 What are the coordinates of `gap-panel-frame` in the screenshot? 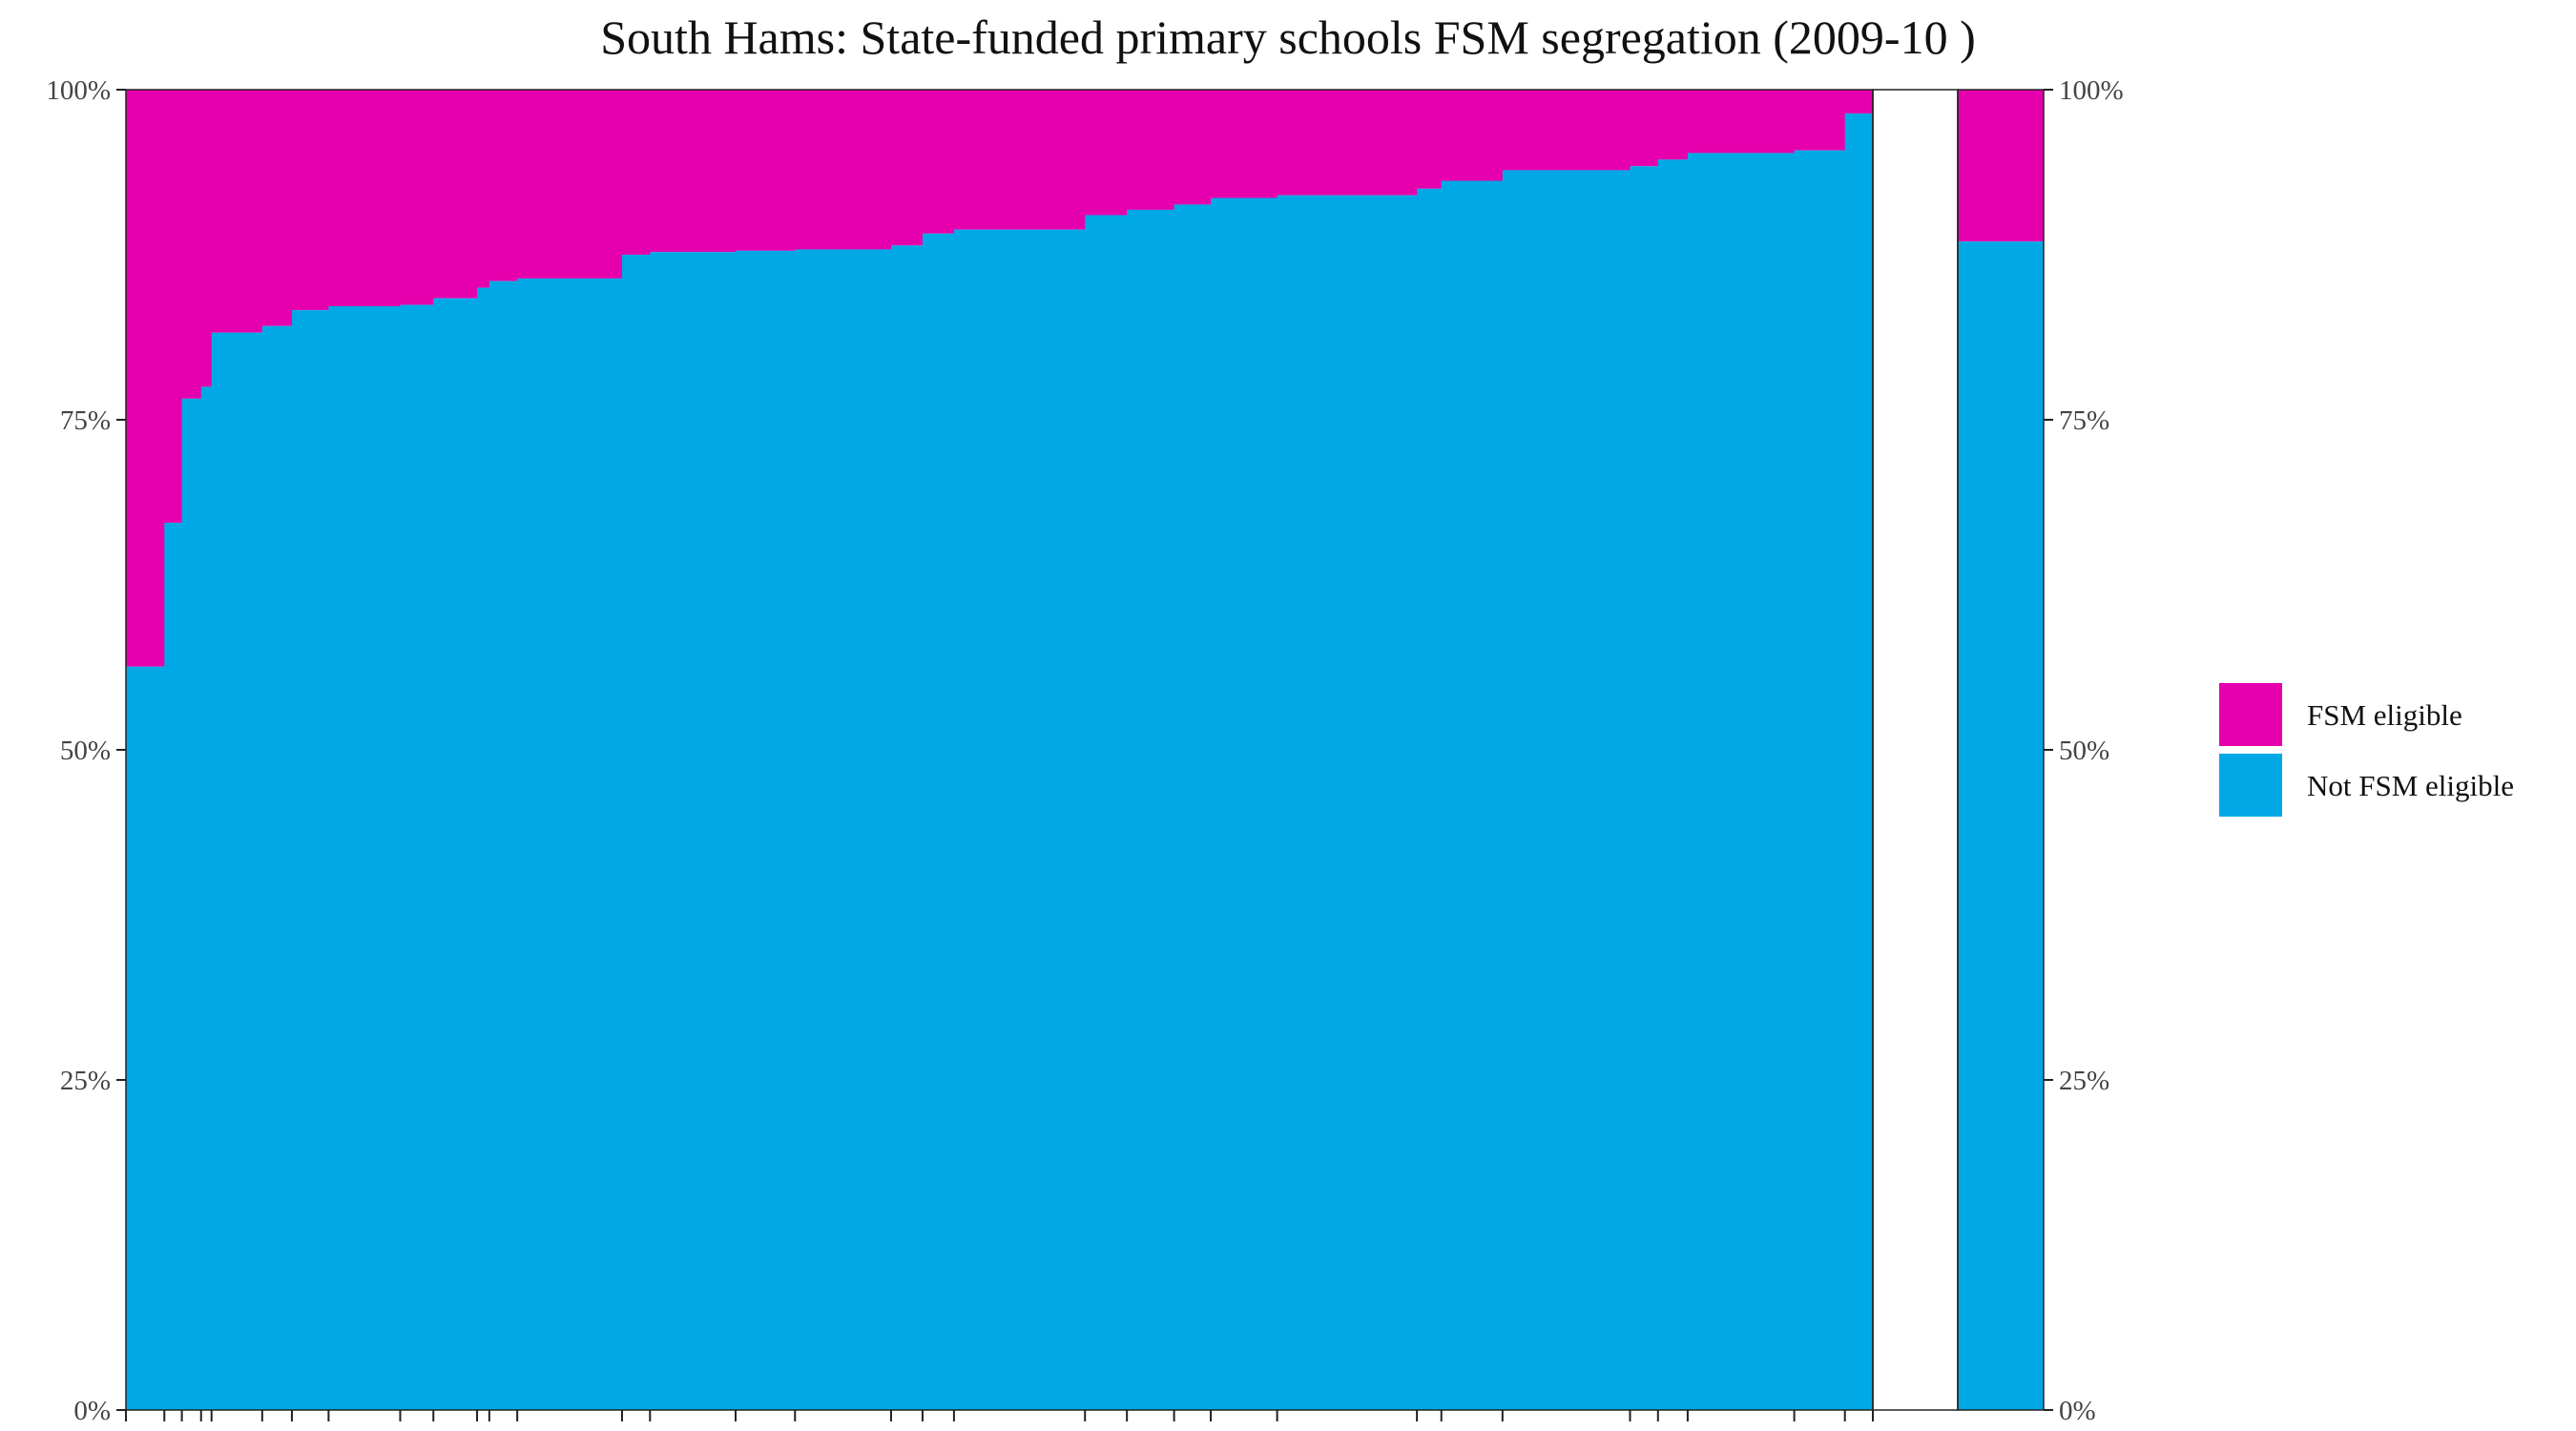 It's located at (1915, 750).